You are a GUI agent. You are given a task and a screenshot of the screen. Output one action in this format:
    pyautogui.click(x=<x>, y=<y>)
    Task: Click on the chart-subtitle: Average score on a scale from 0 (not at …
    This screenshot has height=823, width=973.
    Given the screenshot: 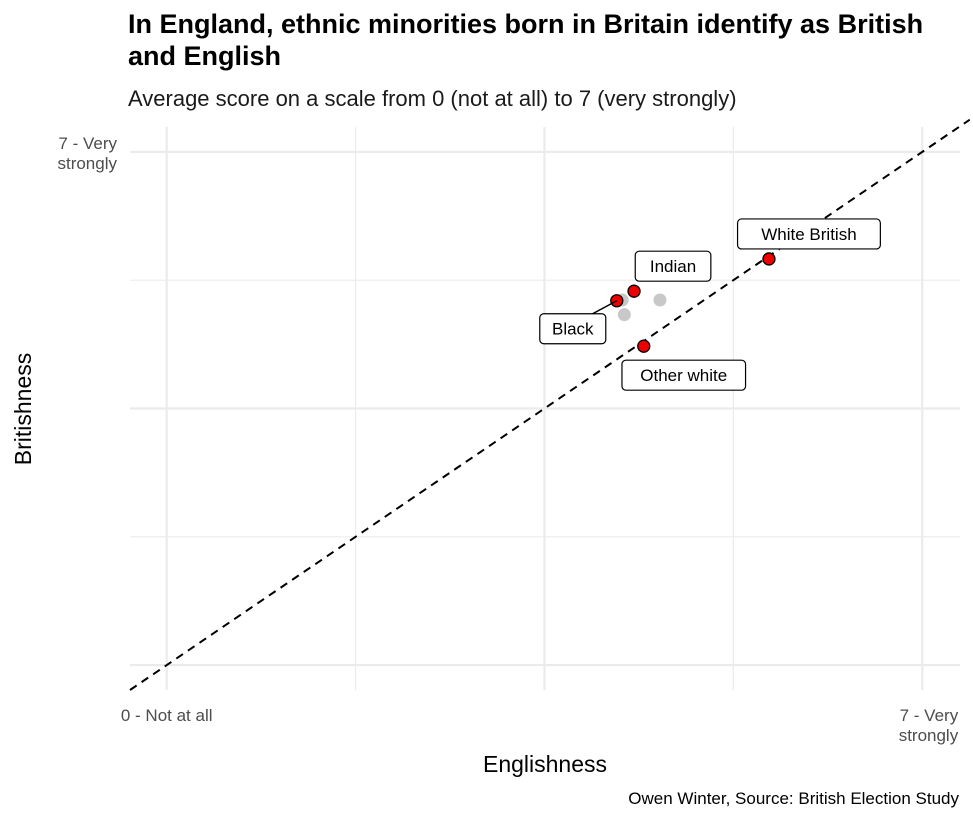 What is the action you would take?
    pyautogui.click(x=432, y=98)
    